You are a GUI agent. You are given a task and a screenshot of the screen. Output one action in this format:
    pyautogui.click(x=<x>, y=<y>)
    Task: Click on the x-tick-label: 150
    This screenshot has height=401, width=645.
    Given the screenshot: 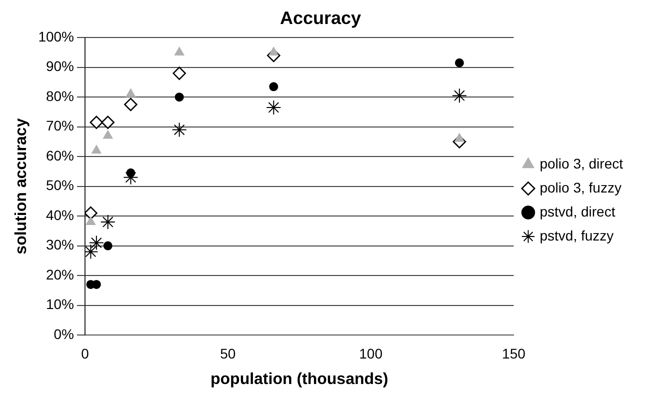 What is the action you would take?
    pyautogui.click(x=514, y=353)
    